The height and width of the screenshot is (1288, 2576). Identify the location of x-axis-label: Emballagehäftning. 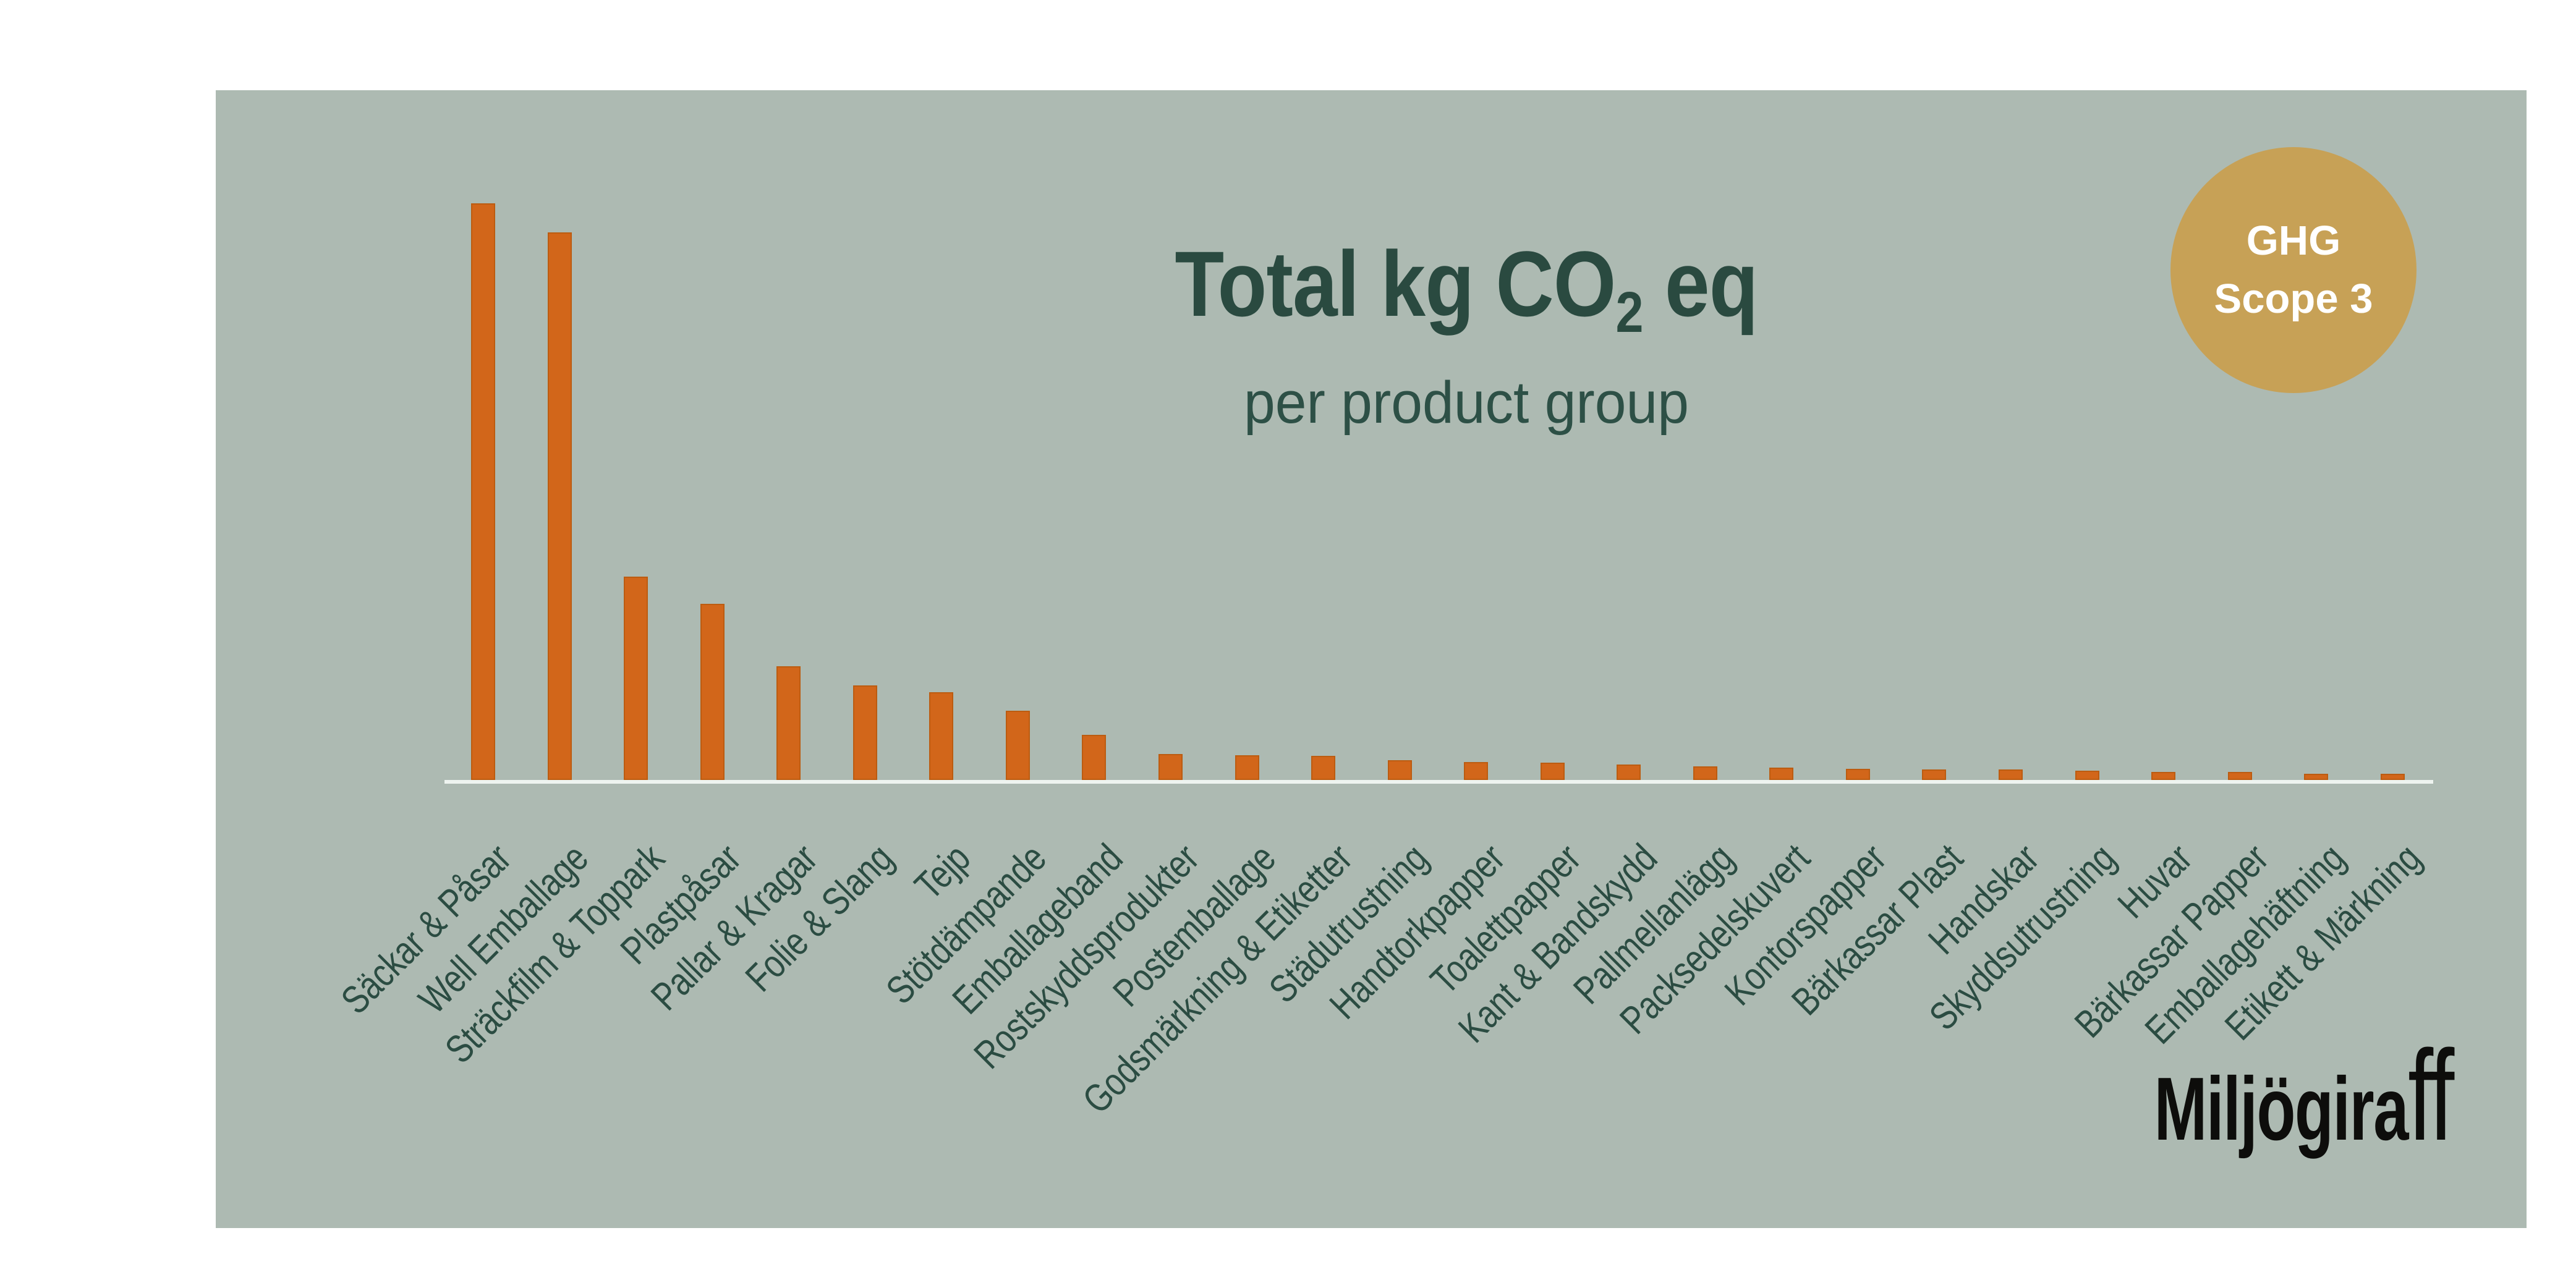
(2244, 944).